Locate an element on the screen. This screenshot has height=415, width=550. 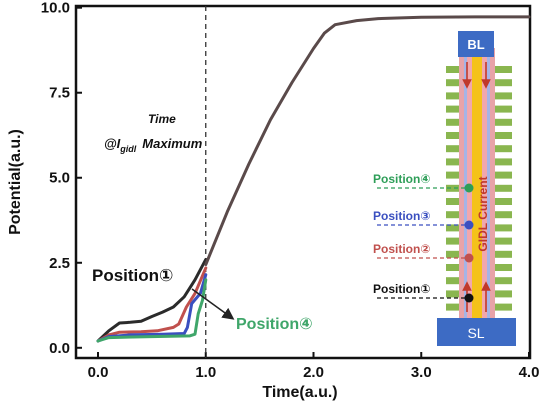
inset-position-label: Position② is located at coordinates (402, 249).